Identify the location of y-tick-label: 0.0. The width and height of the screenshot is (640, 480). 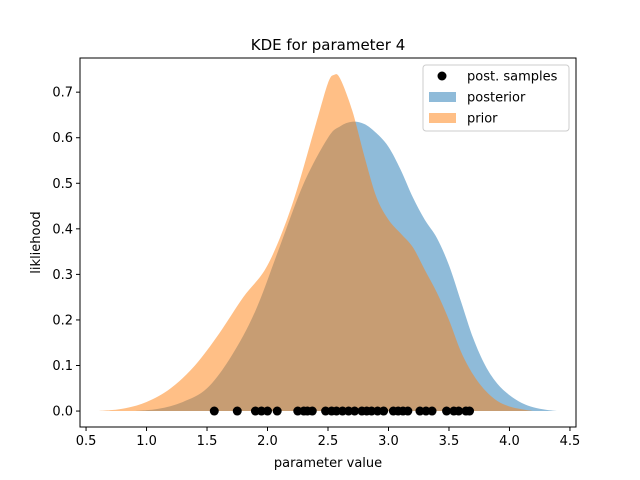
(62, 412).